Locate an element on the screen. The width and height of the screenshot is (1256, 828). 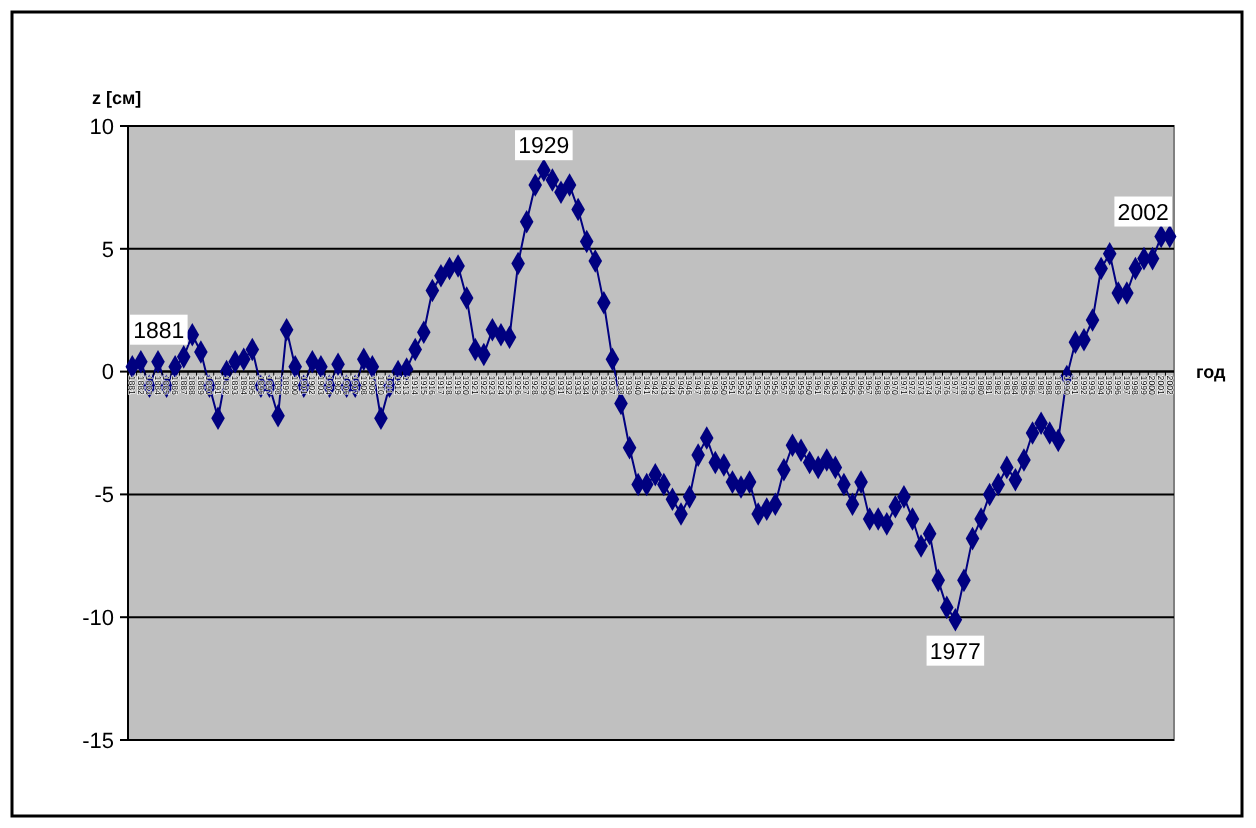
y-tick-label: -15 is located at coordinates (98, 741).